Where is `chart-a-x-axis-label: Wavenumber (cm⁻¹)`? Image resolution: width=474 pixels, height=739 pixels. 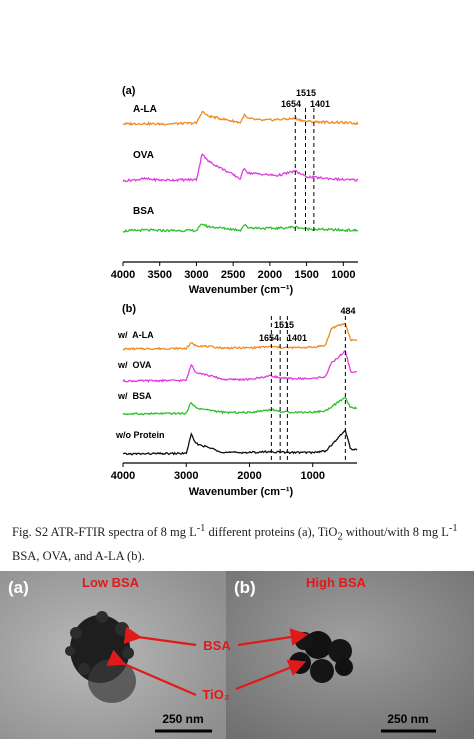
chart-a-x-axis-label: Wavenumber (cm⁻¹) is located at coordinates (241, 290).